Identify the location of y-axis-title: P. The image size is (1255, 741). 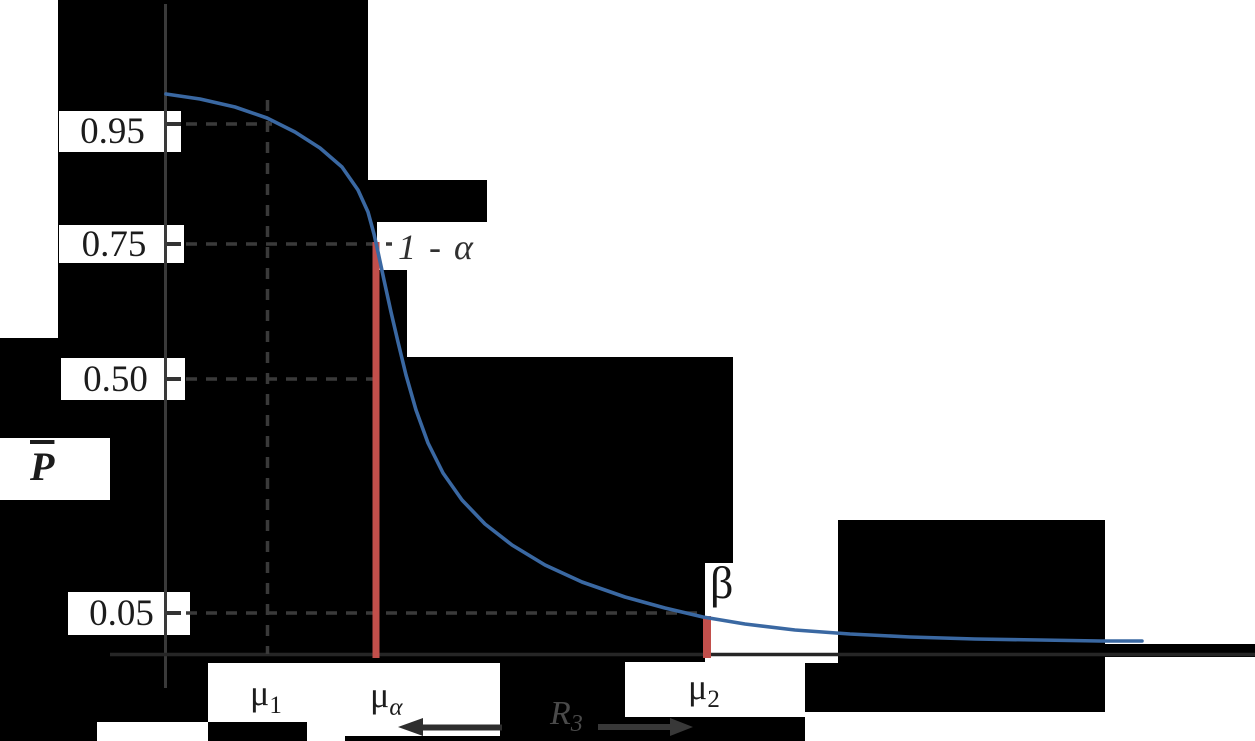
(42, 466).